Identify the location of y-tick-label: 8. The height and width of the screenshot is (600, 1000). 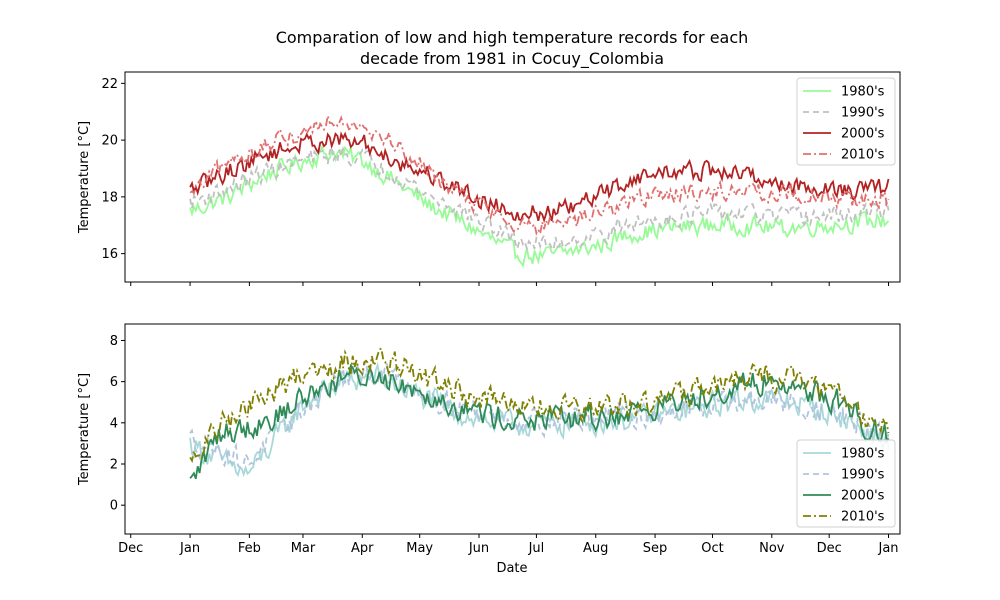
(114, 341).